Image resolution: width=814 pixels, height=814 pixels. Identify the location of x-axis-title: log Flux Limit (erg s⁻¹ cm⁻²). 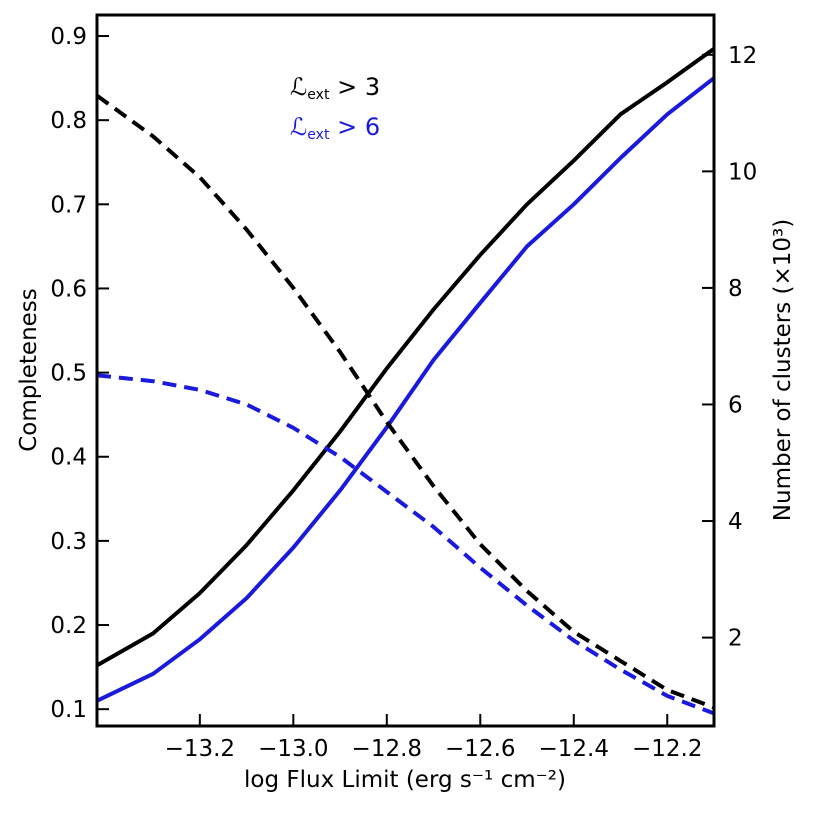
(405, 780).